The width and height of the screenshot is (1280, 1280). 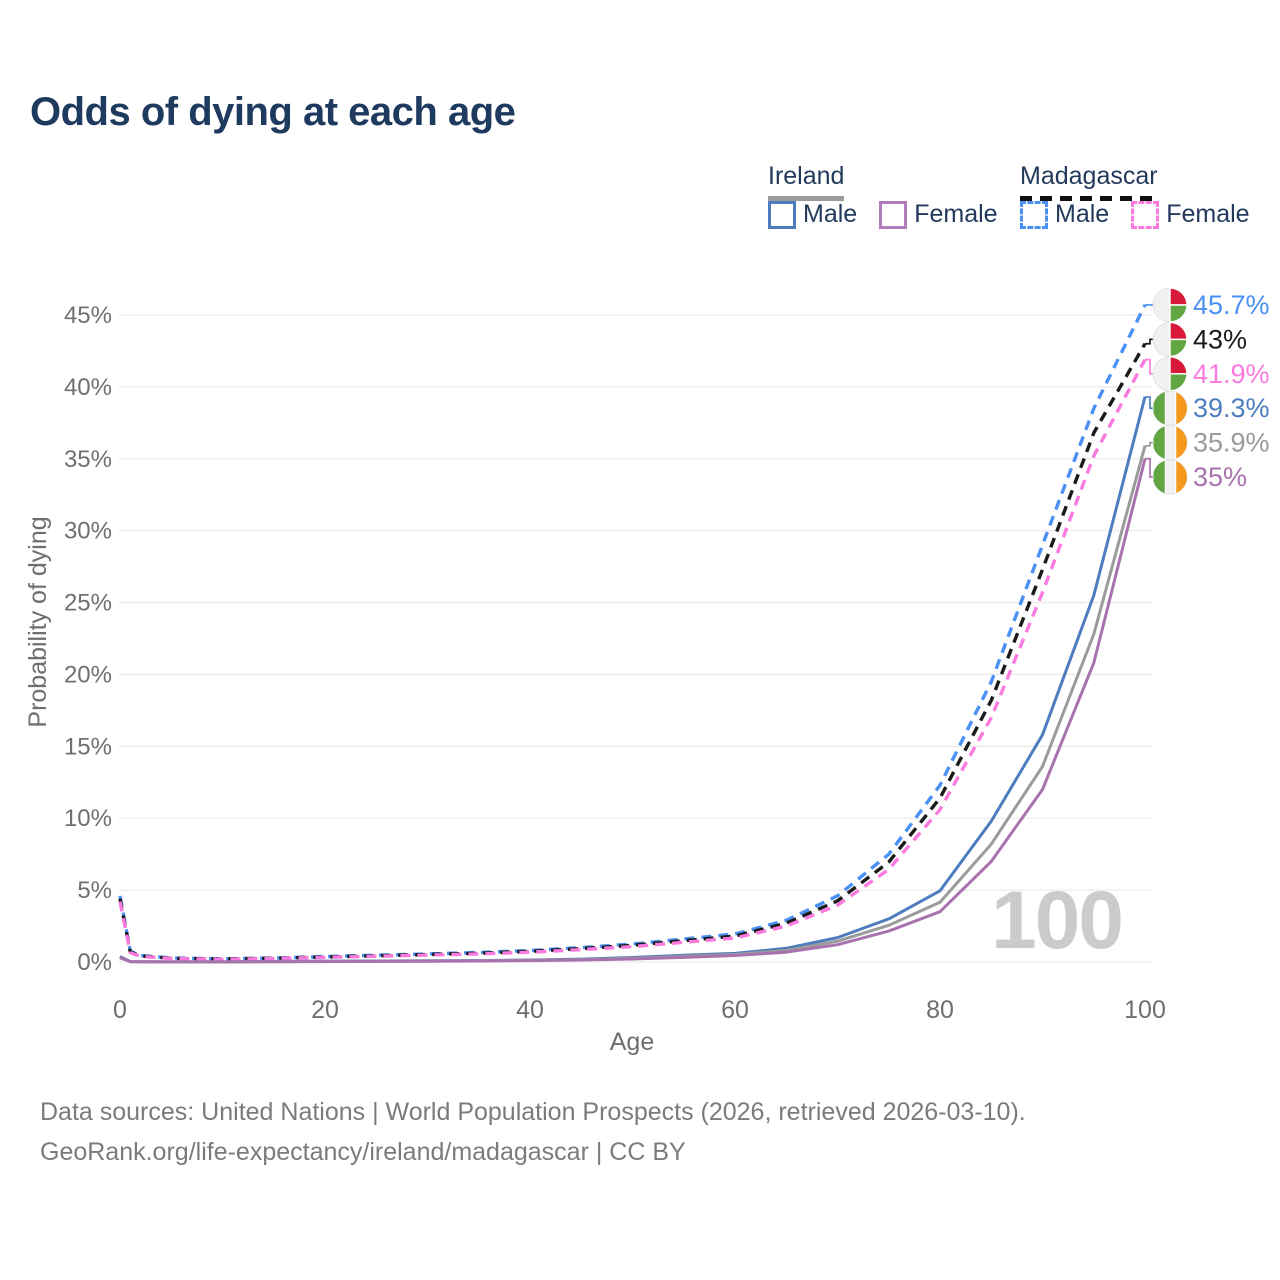 What do you see at coordinates (88, 531) in the screenshot?
I see `y-tick-label: 30%` at bounding box center [88, 531].